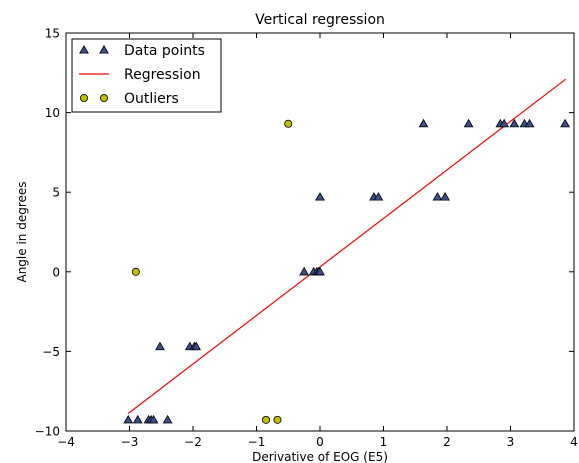 The height and width of the screenshot is (463, 579). Describe the element at coordinates (130, 442) in the screenshot. I see `x-tick-label: −3` at that location.